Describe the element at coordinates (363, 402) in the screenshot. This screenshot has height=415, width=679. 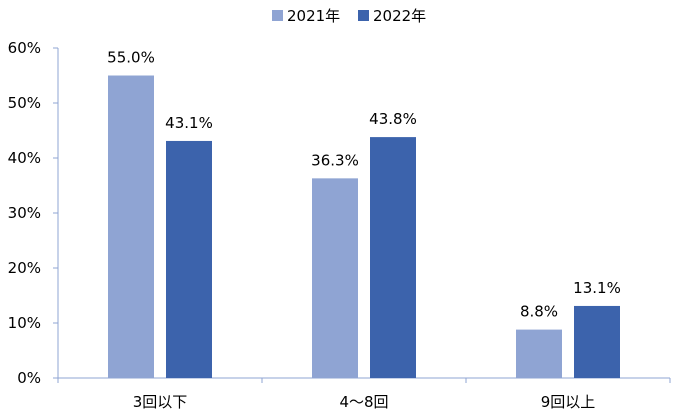
I see `x-tick-label: 4～8回` at that location.